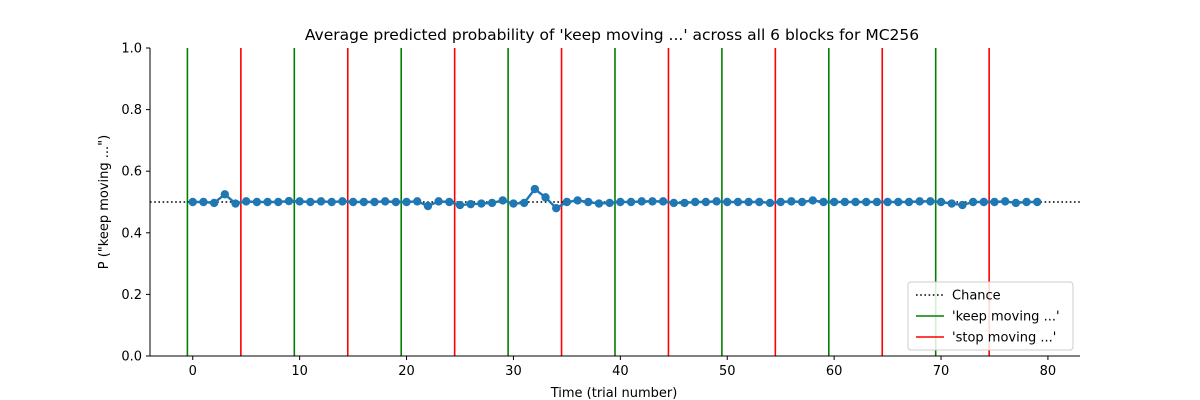 The image size is (1200, 400). Describe the element at coordinates (131, 172) in the screenshot. I see `y-tick-label: 0.6` at that location.